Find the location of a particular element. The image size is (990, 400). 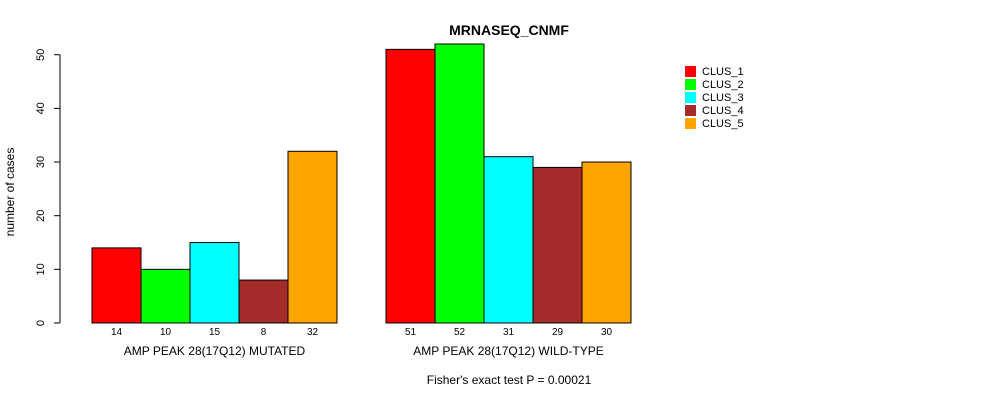

legend-label-clus-3: CLUS_3 is located at coordinates (723, 98).